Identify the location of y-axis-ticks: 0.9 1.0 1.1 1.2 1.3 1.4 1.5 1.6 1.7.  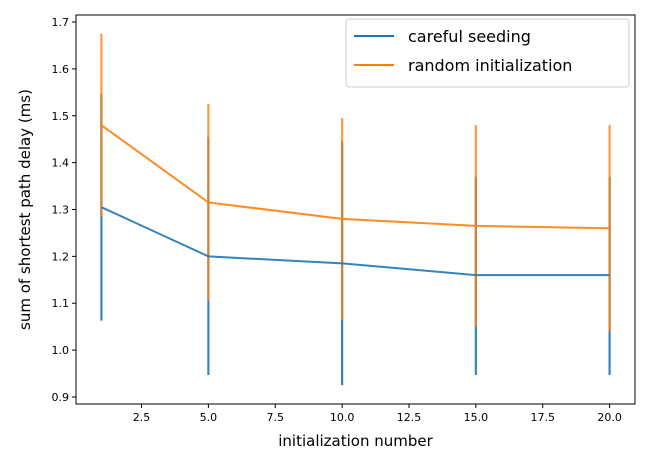
(64, 210).